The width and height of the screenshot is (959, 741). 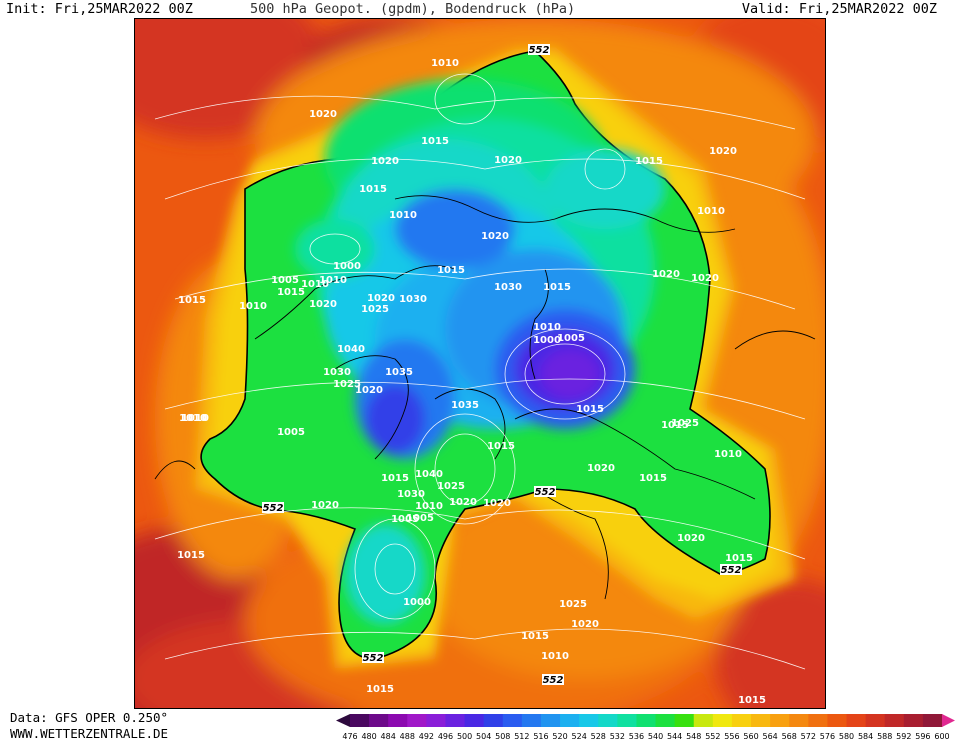 I want to click on legend-tick-label: 476, so click(x=349, y=736).